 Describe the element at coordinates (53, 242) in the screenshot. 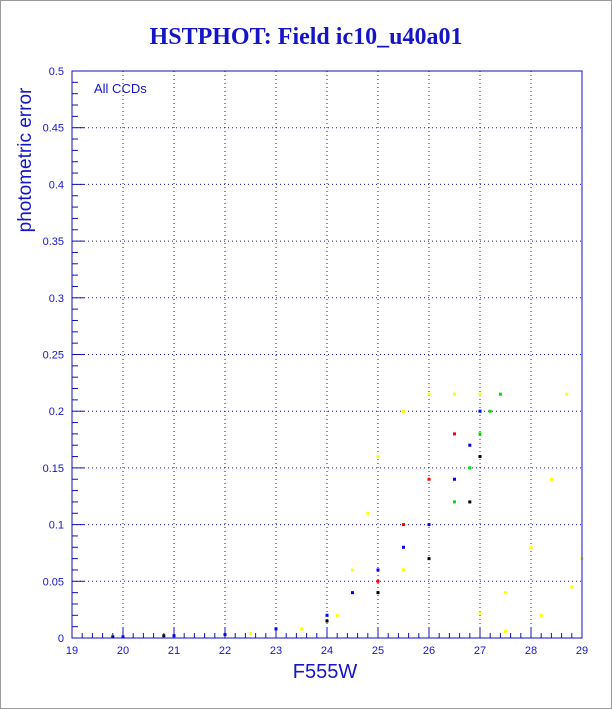

I see `y-tick-label: 0.35` at that location.